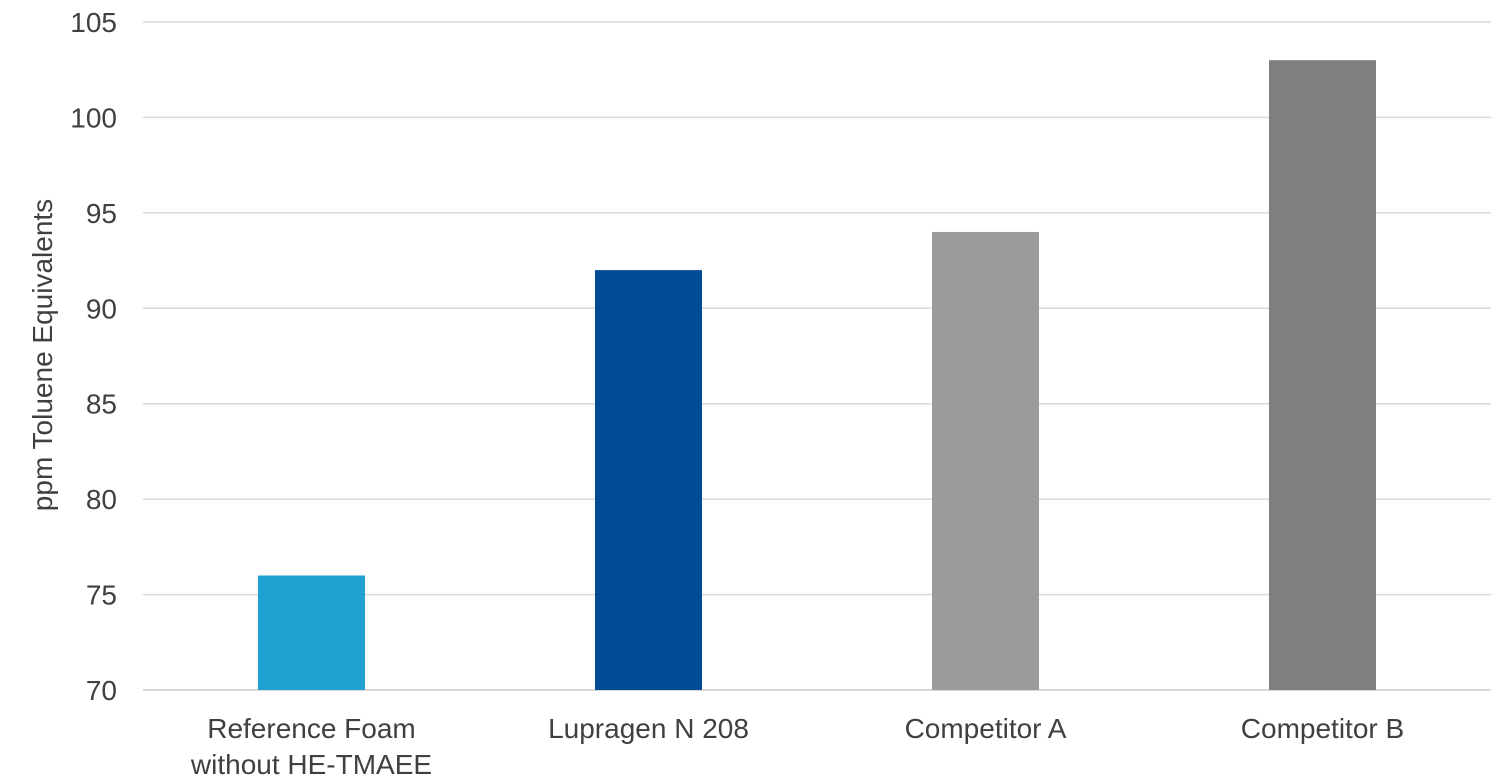 This screenshot has width=1491, height=778. What do you see at coordinates (1322, 728) in the screenshot?
I see `x-category-label: Competitor B` at bounding box center [1322, 728].